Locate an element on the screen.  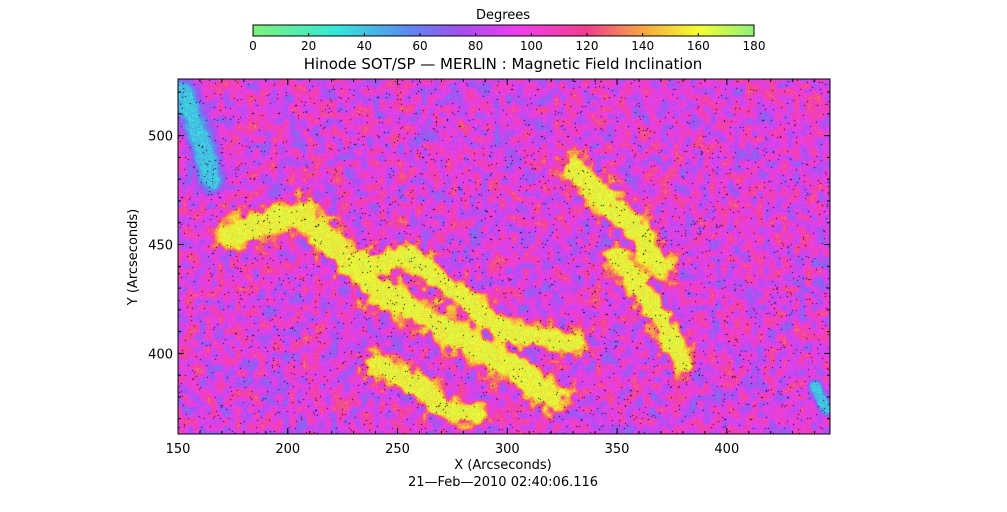
x-tick-label: 350 is located at coordinates (617, 449).